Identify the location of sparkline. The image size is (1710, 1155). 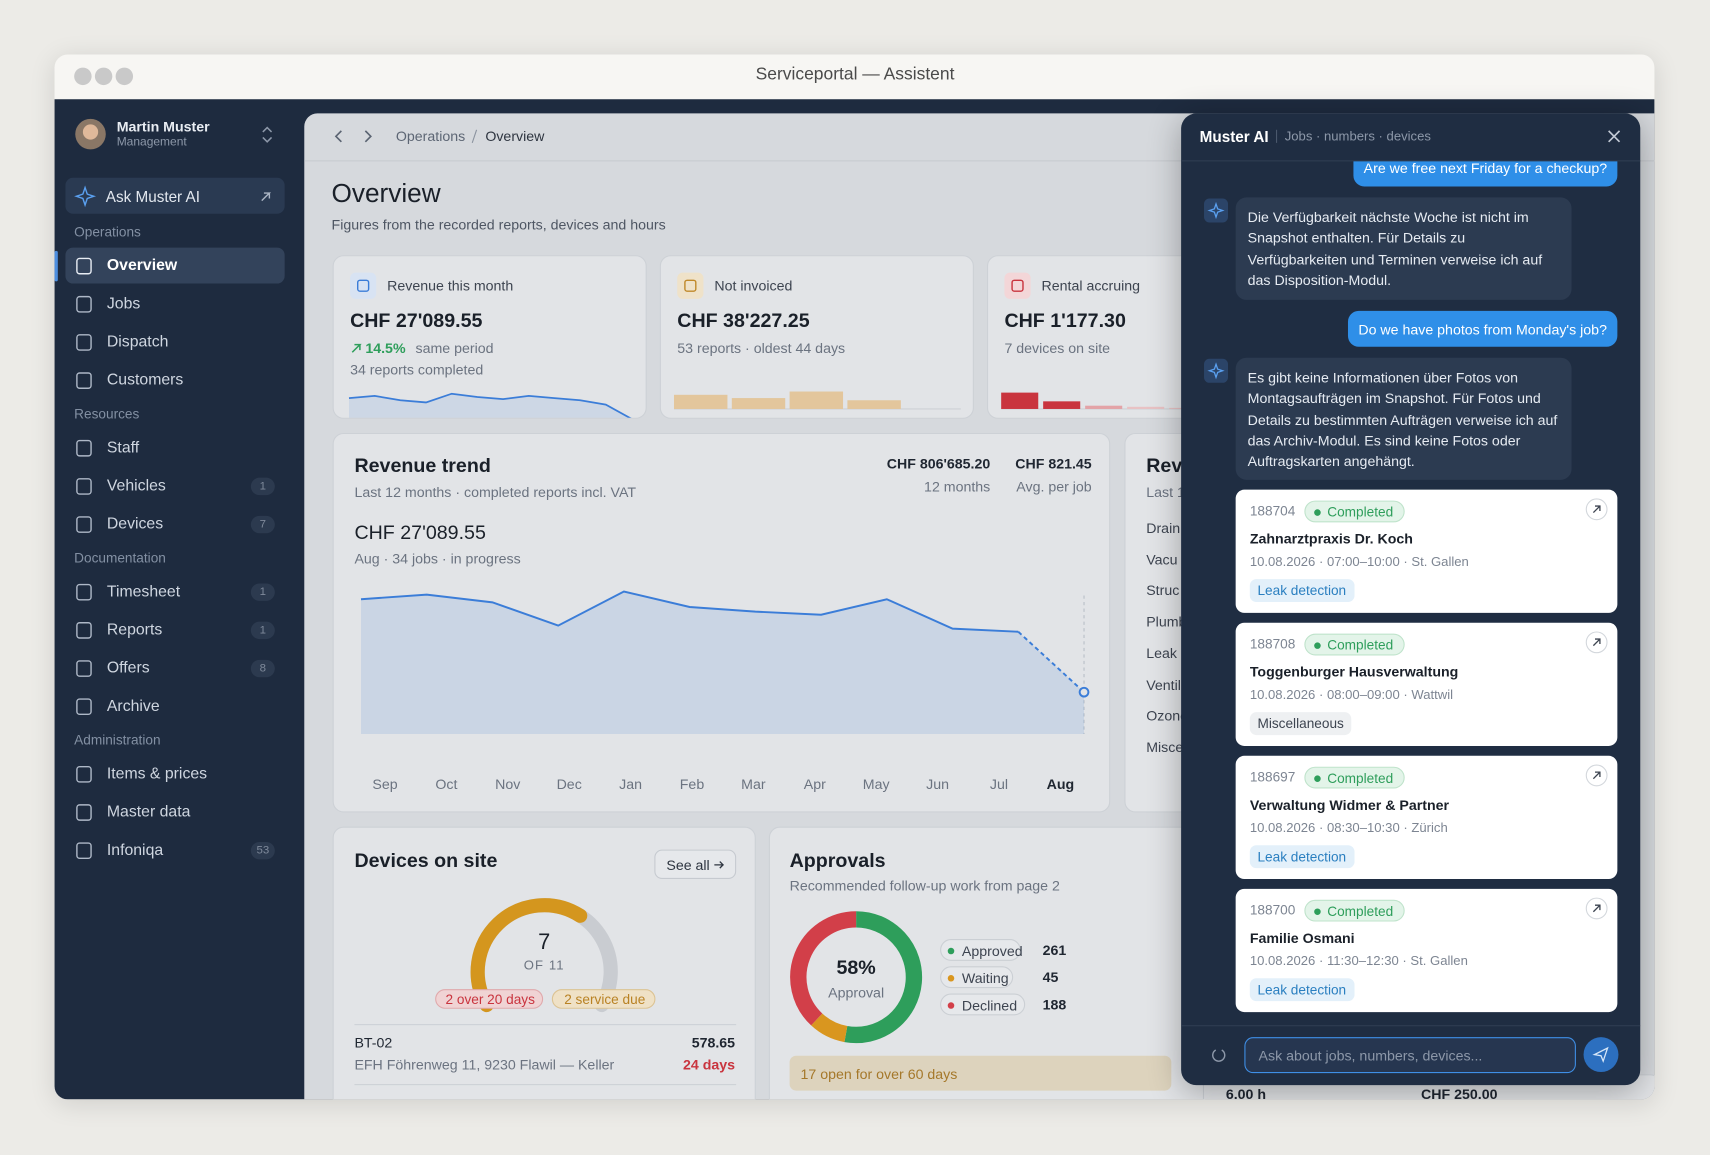
(490, 405).